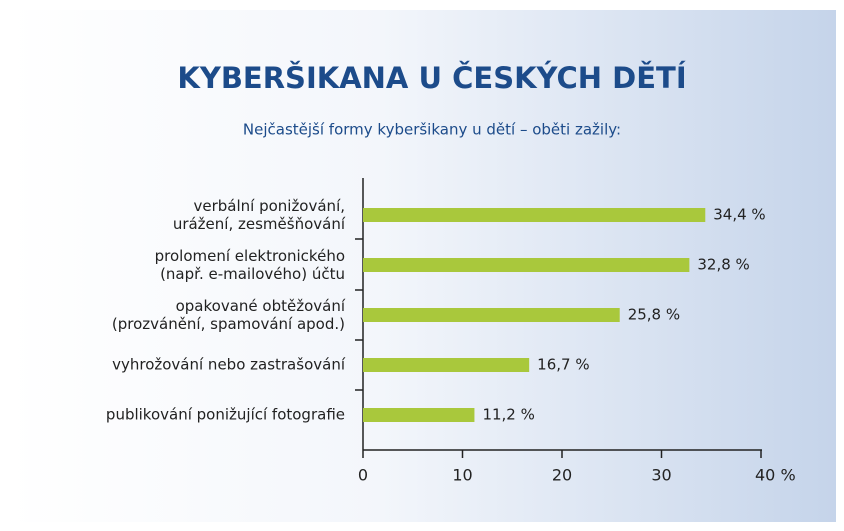 This screenshot has height=531, width=844. Describe the element at coordinates (259, 224) in the screenshot. I see `category-label-line: urážení, zesměšňování` at that location.